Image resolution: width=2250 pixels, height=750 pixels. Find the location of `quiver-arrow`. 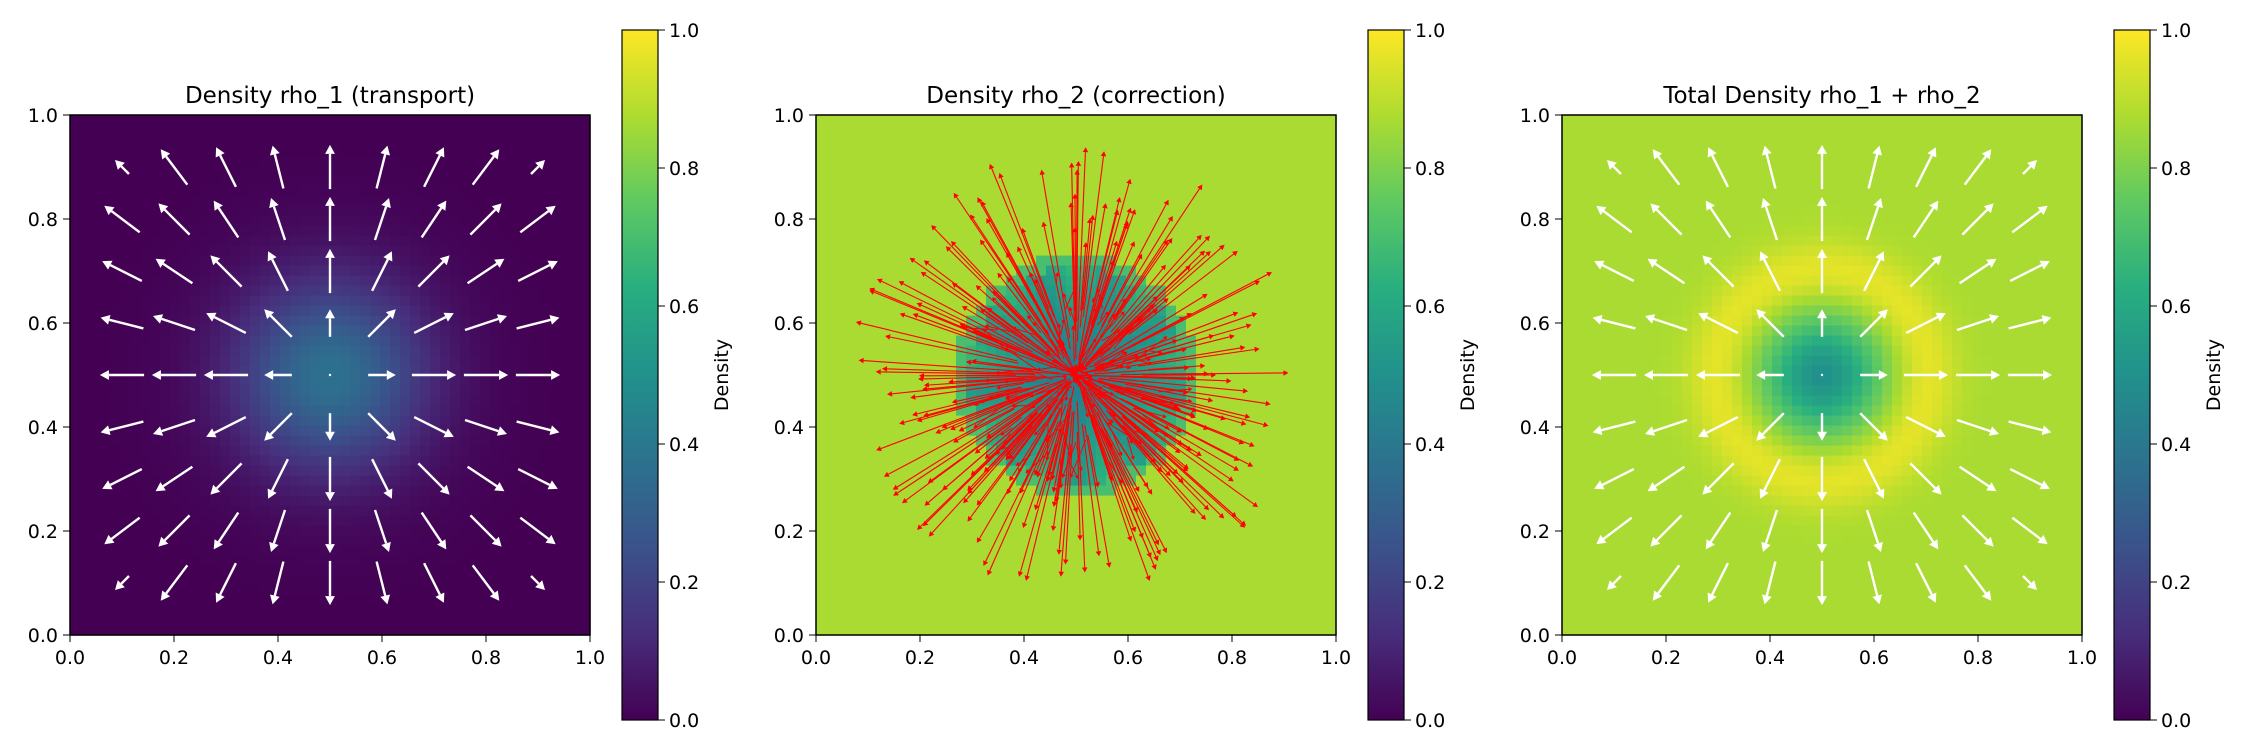

quiver-arrow is located at coordinates (226, 478).